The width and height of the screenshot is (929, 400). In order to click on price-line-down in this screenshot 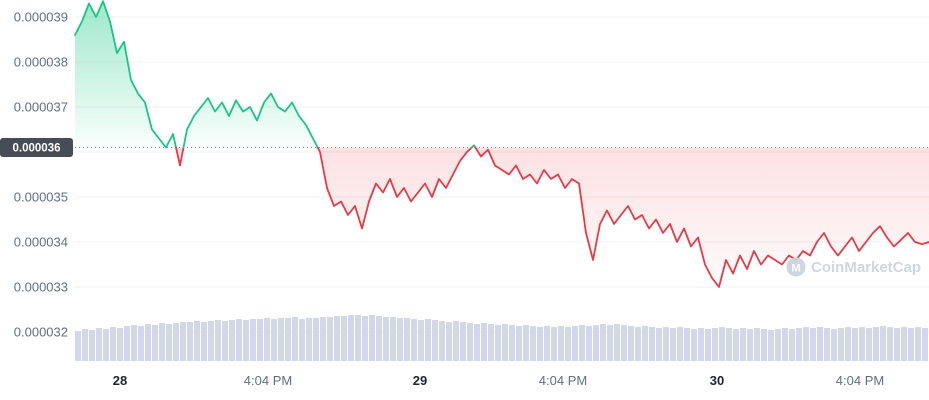, I will do `click(394, 188)`.